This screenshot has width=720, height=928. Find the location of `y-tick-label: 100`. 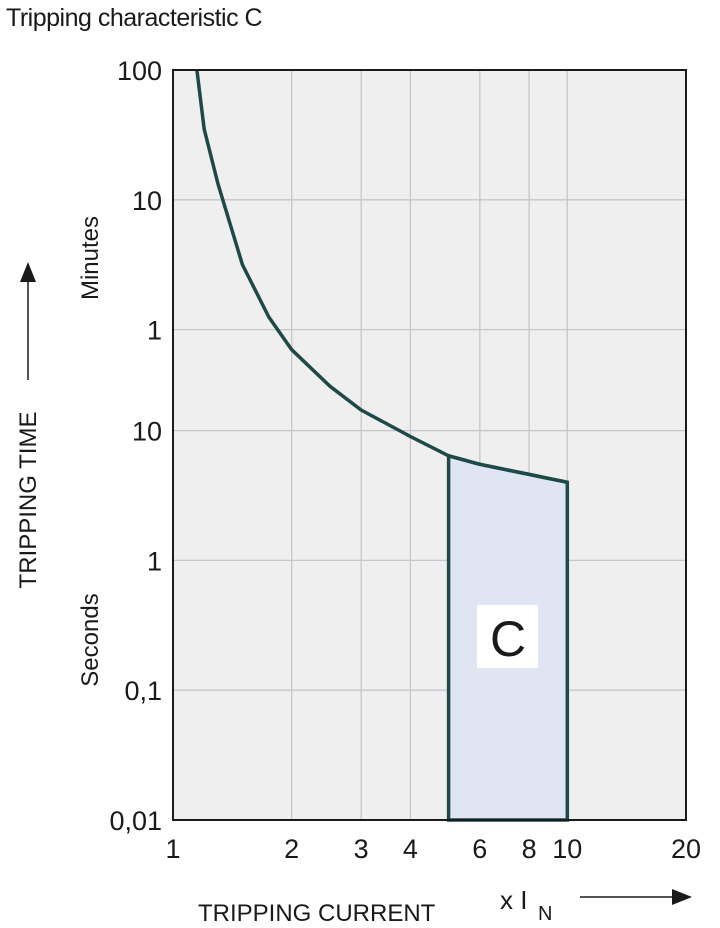

y-tick-label: 100 is located at coordinates (139, 71).